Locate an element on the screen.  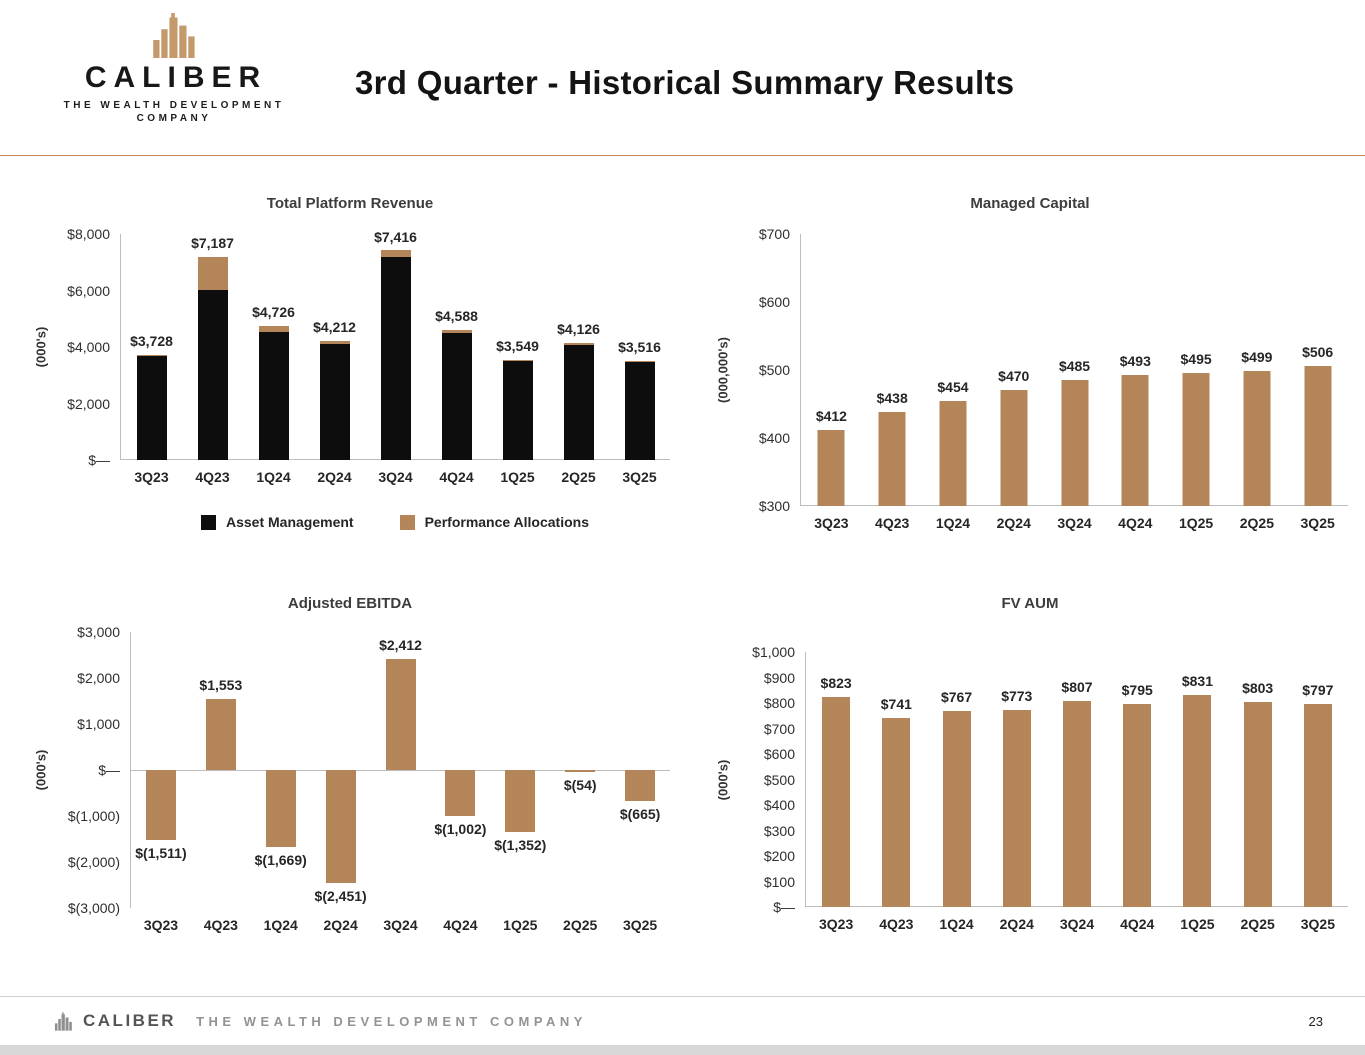
bar-slot: $495 1Q25 is located at coordinates (1196, 382).